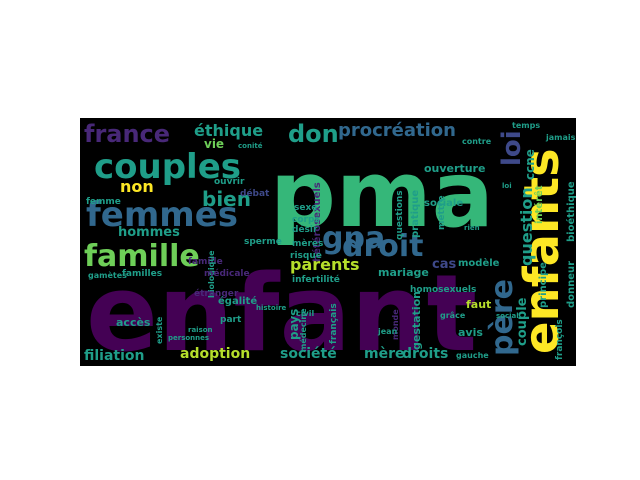 The image size is (640, 480). I want to click on cloud-word: mettre, so click(442, 212).